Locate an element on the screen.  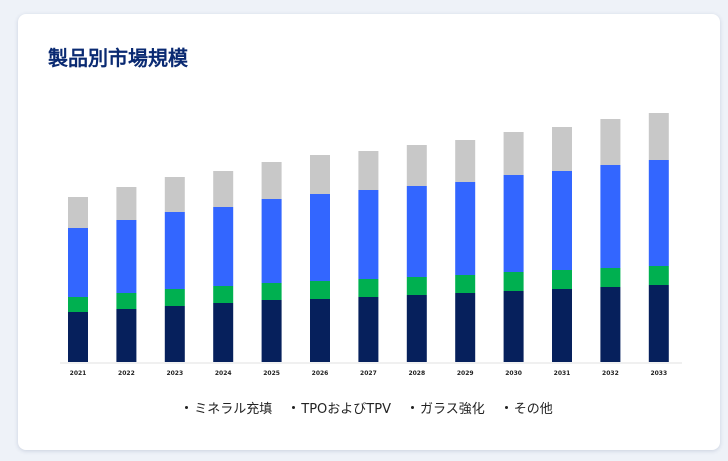
legend-item-3: ガラス強化 is located at coordinates (447, 407).